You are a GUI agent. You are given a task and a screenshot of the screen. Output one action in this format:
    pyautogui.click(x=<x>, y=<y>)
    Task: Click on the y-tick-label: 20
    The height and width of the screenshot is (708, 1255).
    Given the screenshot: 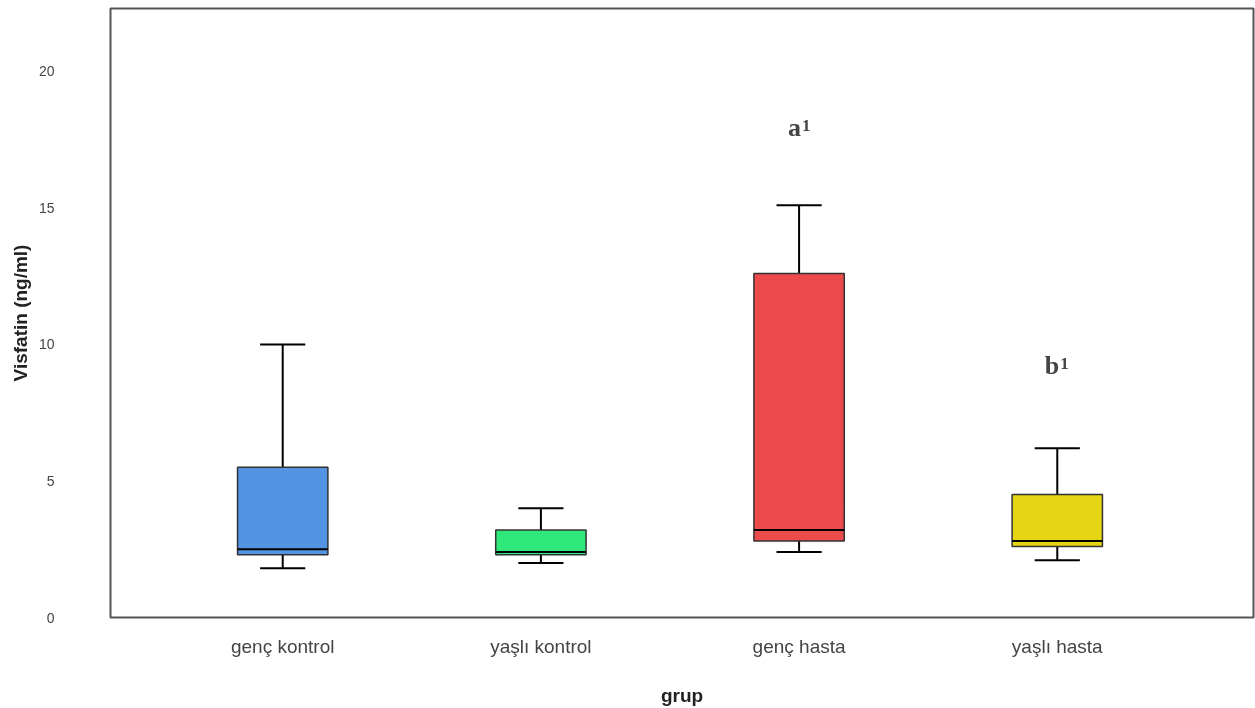 What is the action you would take?
    pyautogui.click(x=46, y=71)
    